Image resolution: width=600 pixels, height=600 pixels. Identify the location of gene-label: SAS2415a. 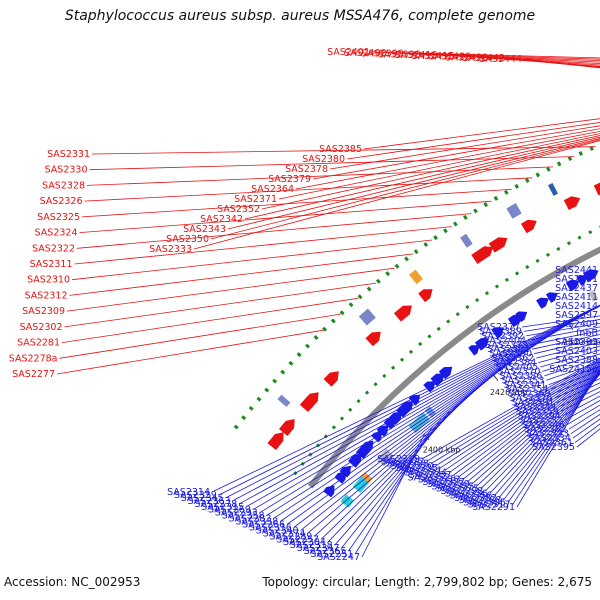
(573, 369).